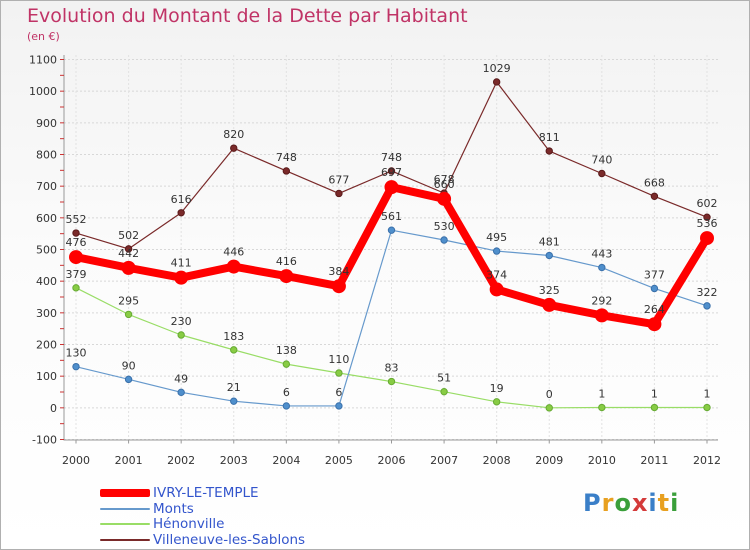 This screenshot has height=550, width=750. I want to click on data-label-villeneuve-les-sablons: 678, so click(444, 179).